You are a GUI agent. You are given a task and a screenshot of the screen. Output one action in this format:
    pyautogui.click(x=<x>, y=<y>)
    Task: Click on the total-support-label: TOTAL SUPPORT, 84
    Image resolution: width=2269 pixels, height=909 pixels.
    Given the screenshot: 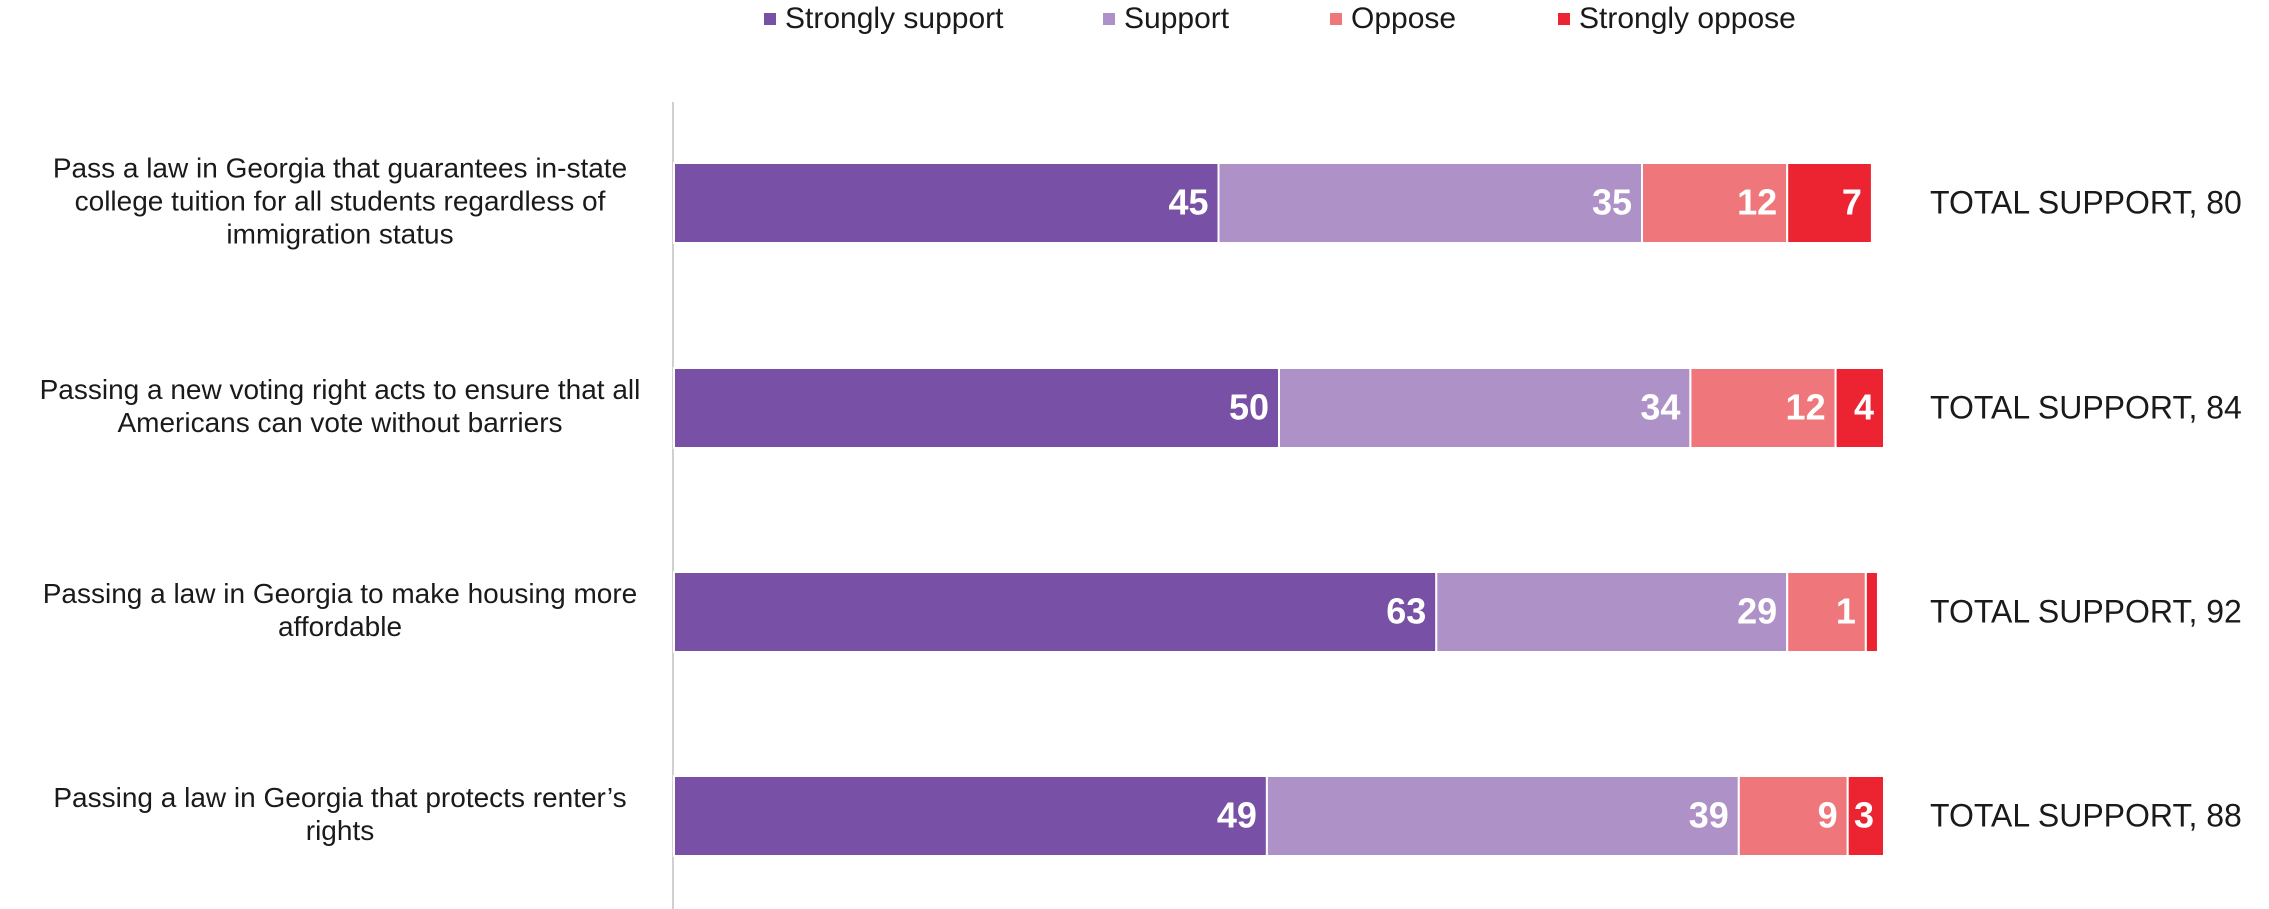 What is the action you would take?
    pyautogui.click(x=2086, y=407)
    